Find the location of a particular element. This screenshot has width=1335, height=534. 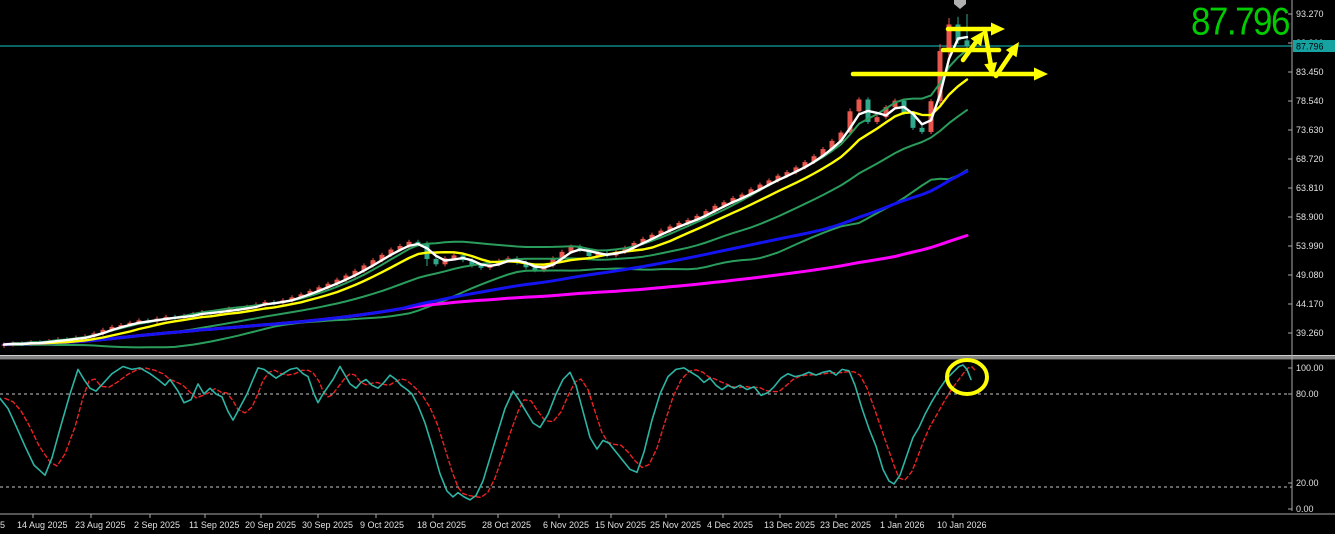

trend-arrows is located at coordinates (949, 51).